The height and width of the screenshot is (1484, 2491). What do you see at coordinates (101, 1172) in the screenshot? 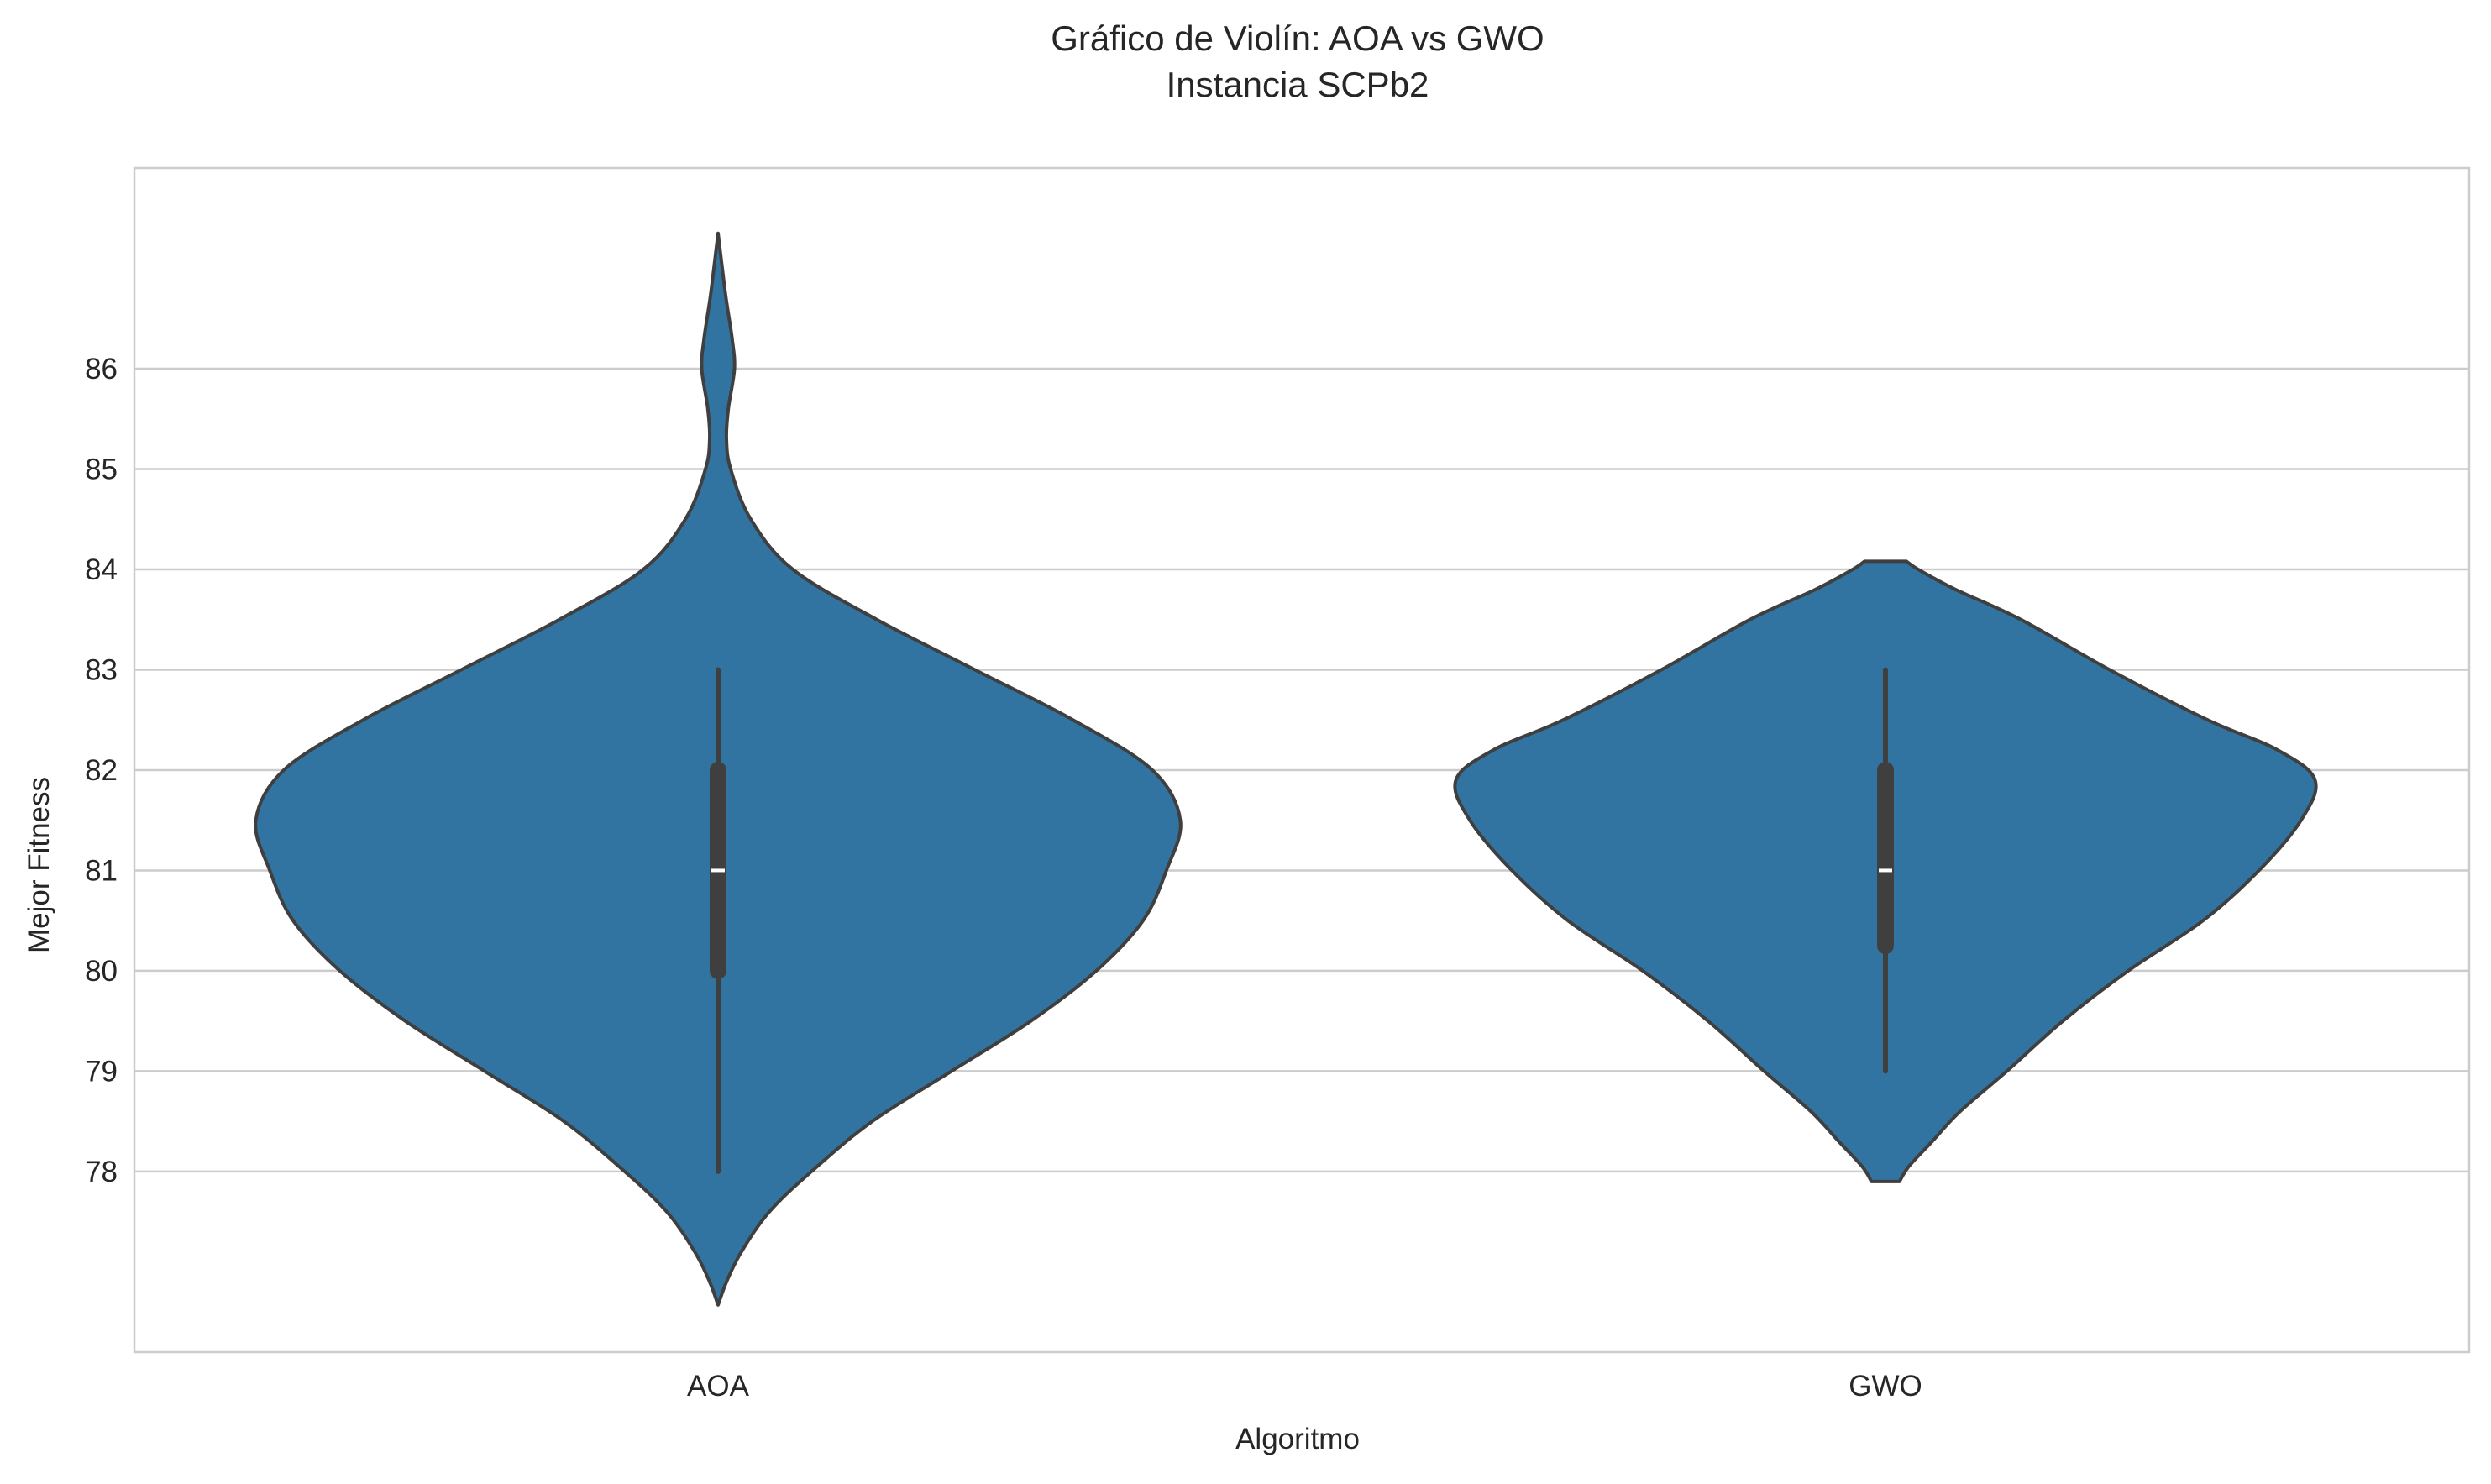
I see `y-tick-label-78: 78` at bounding box center [101, 1172].